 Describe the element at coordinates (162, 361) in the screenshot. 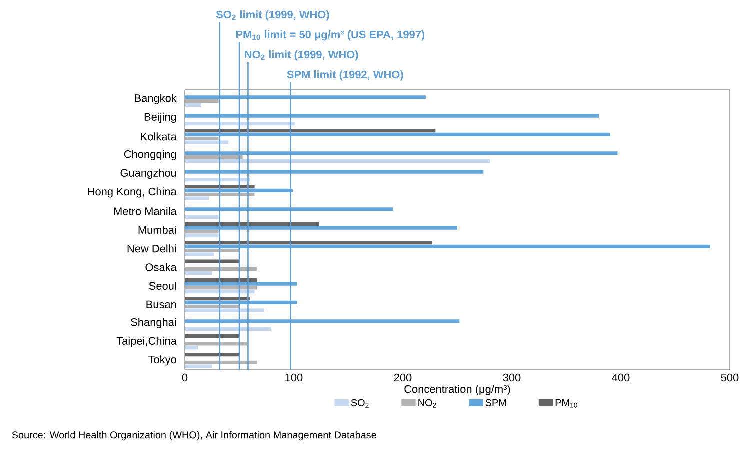

I see `y-tick-label: Tokyo` at that location.